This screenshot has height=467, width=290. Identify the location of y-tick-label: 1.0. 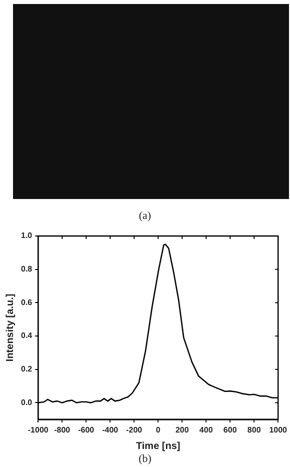
(26, 235).